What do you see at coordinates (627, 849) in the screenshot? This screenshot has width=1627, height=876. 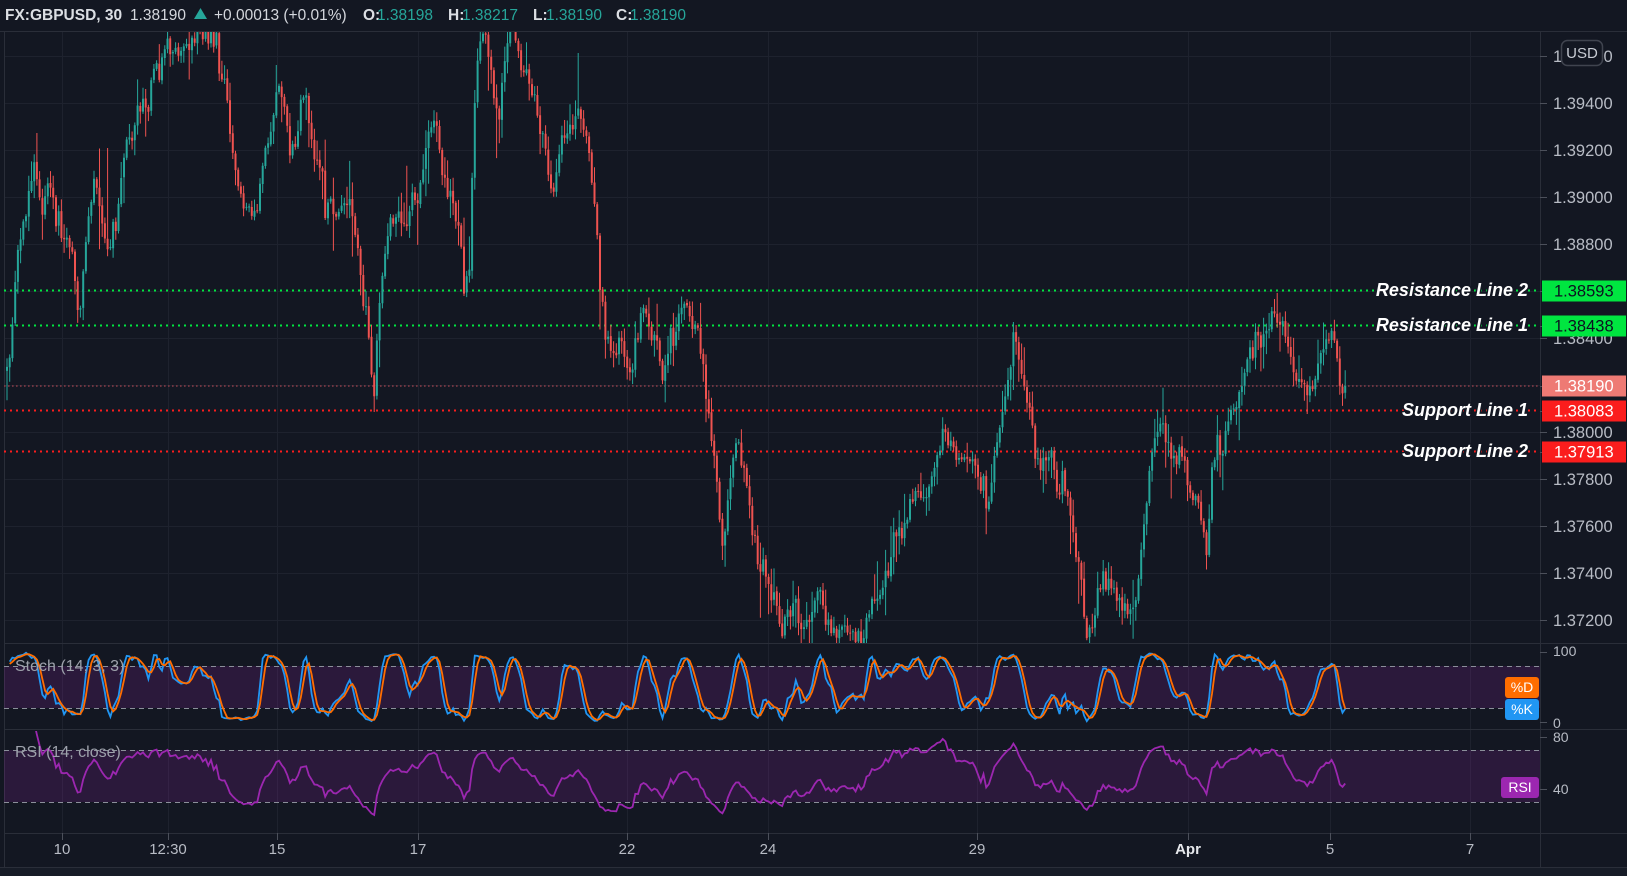 I see `svg-text: 22` at bounding box center [627, 849].